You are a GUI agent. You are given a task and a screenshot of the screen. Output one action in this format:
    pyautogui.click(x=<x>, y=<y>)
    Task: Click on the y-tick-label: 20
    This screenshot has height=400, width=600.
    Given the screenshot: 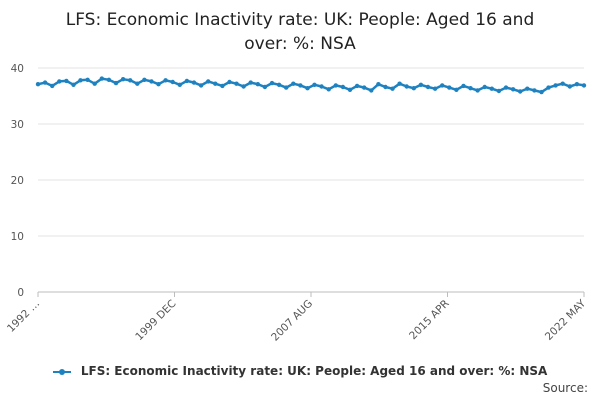 What is the action you would take?
    pyautogui.click(x=17, y=181)
    